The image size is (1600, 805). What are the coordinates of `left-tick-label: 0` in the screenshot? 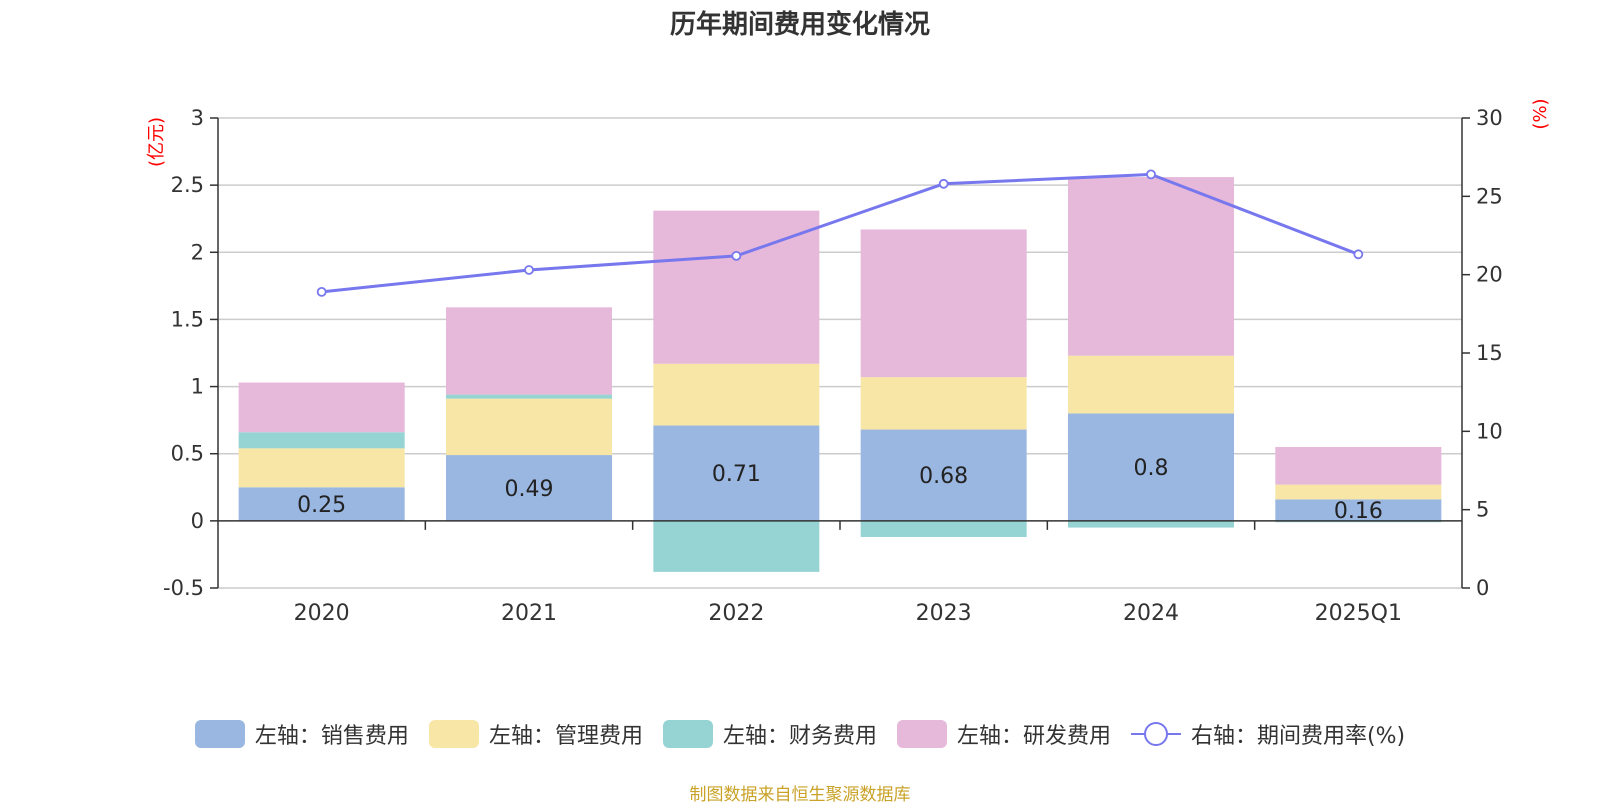 It's located at (197, 521).